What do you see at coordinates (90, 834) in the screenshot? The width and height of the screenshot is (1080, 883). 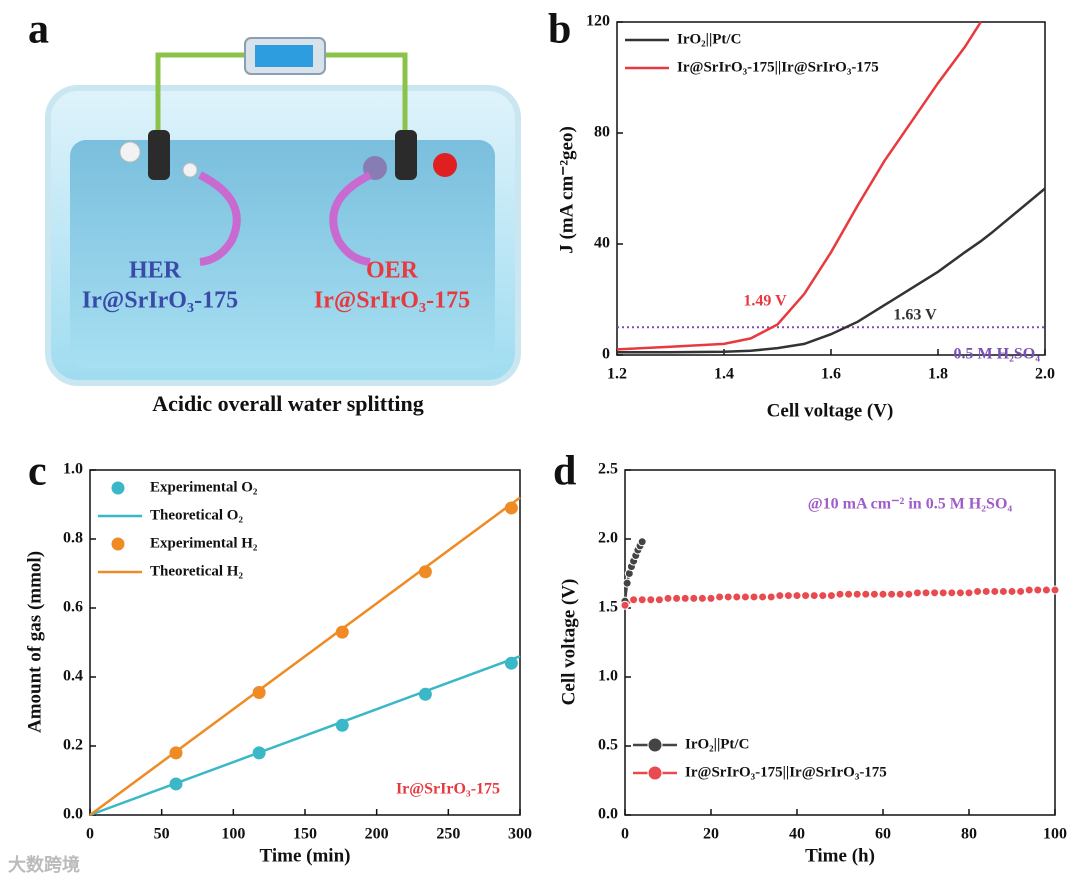 I see `x-tick-label: 0` at bounding box center [90, 834].